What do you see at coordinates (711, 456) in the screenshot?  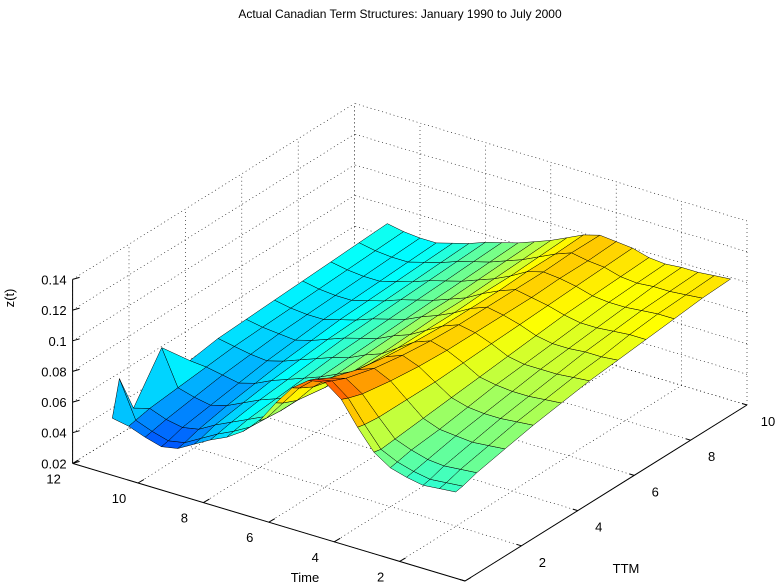 I see `x-tick-label: 8` at bounding box center [711, 456].